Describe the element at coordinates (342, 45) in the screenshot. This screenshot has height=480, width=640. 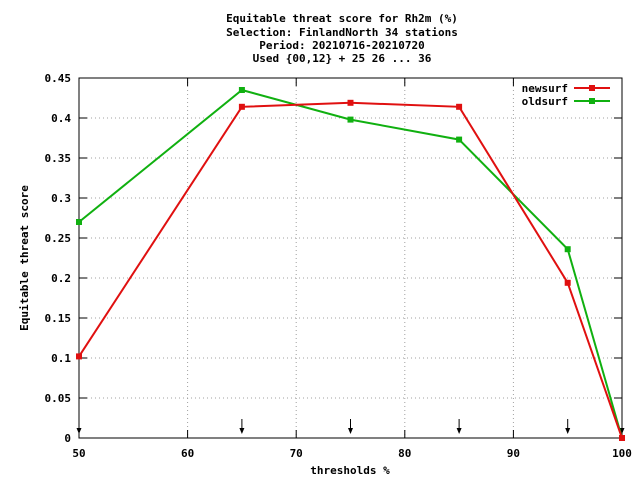
I see `title-line-3: Period: 20210716-20210720` at that location.